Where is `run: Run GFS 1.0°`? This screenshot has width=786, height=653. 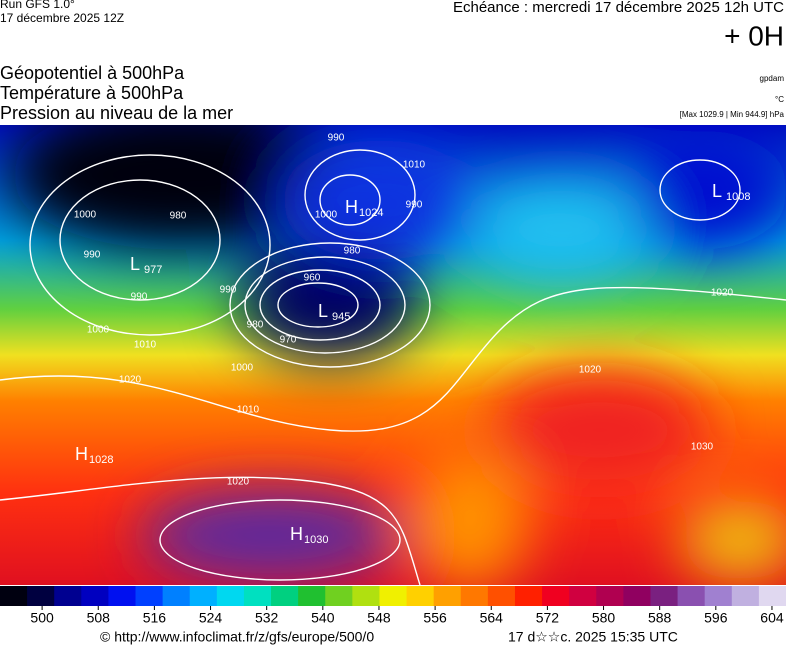
run: Run GFS 1.0° is located at coordinates (37, 5).